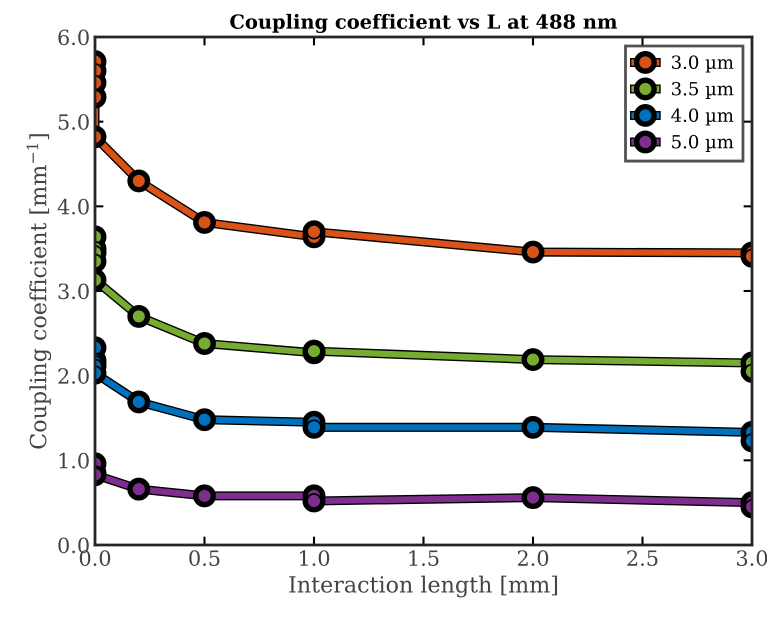 The width and height of the screenshot is (767, 626). Describe the element at coordinates (703, 143) in the screenshot. I see `legend-label: 5.0 µm` at that location.